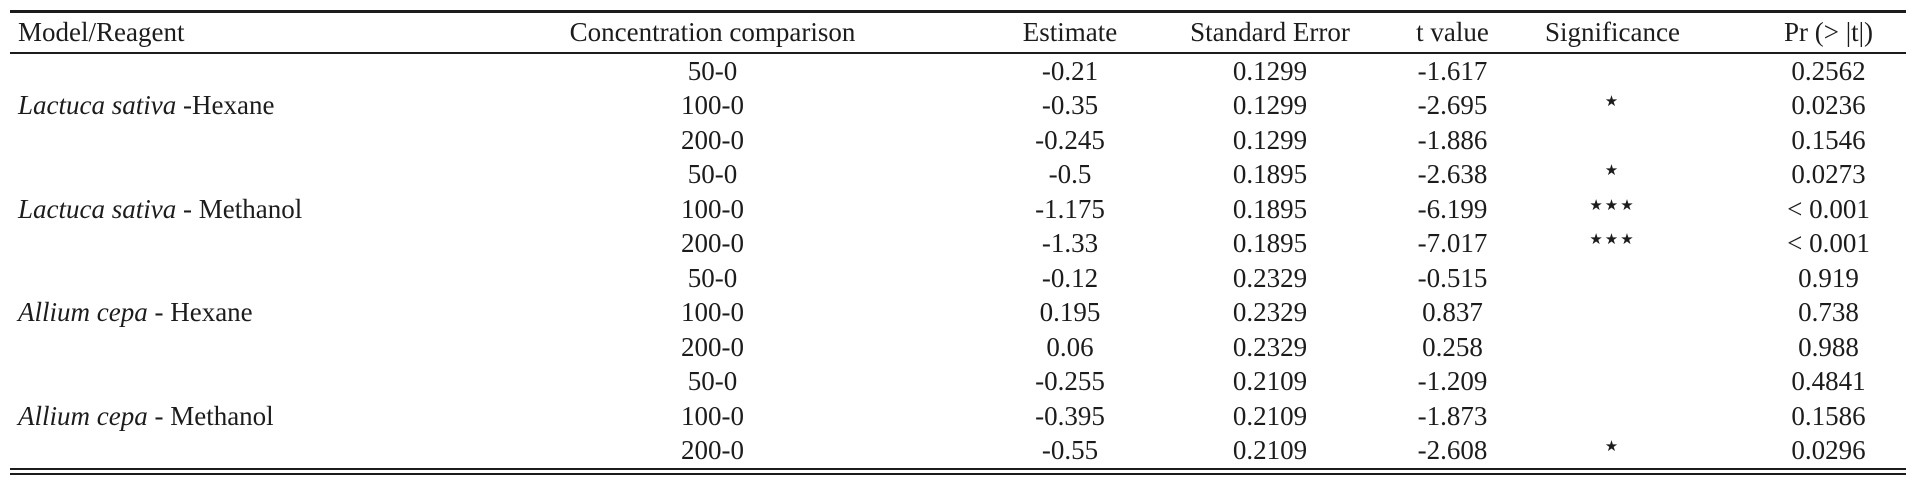 The width and height of the screenshot is (1916, 488). Describe the element at coordinates (712, 32) in the screenshot. I see `col-header-concentration: Concentration comparison` at that location.